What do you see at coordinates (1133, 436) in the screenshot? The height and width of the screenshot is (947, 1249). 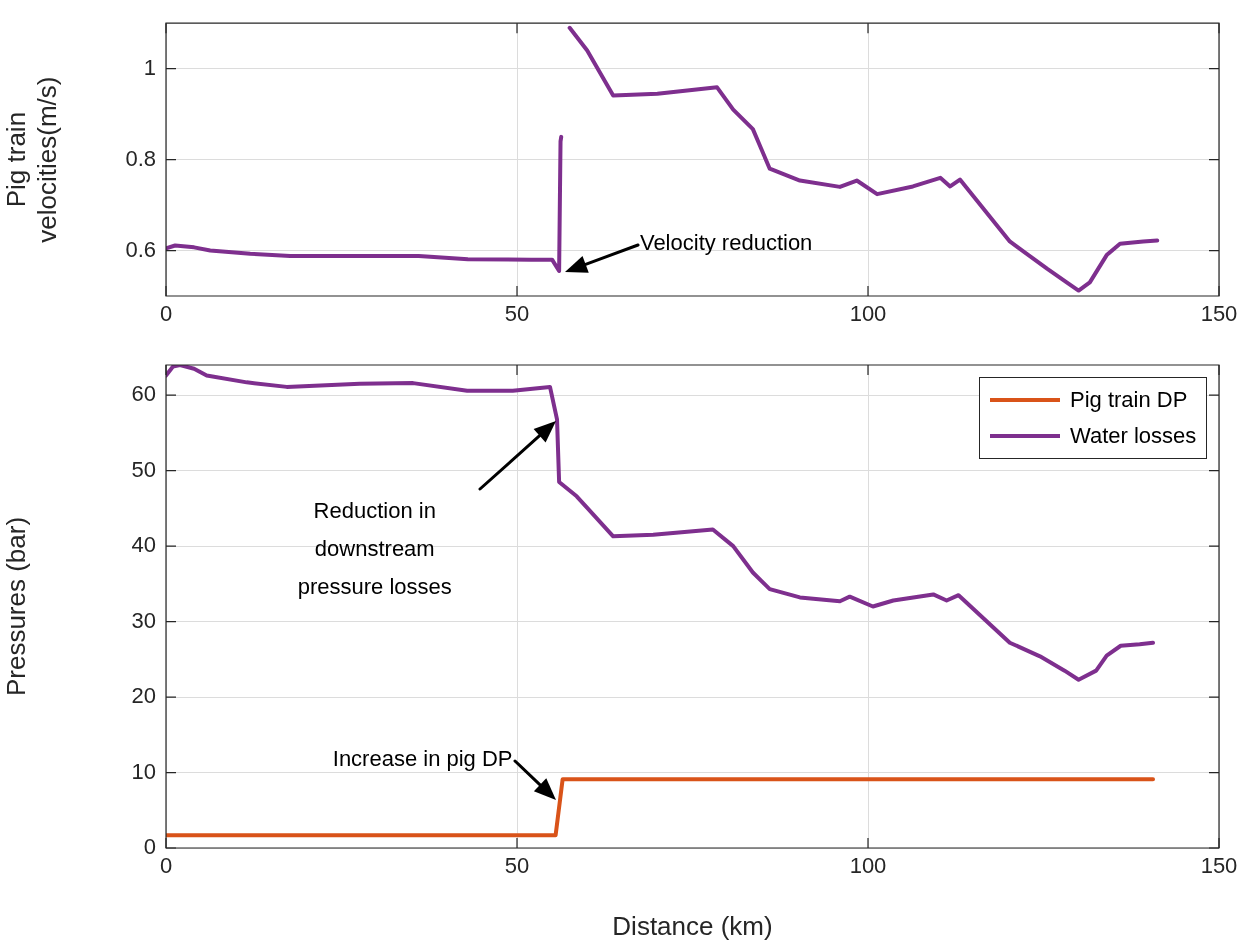 I see `legend-label: Water losses` at bounding box center [1133, 436].